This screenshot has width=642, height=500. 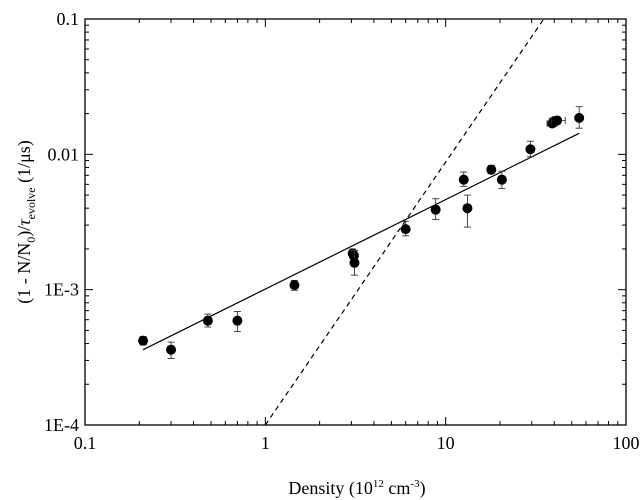 What do you see at coordinates (446, 443) in the screenshot?
I see `x-tick-label: 10` at bounding box center [446, 443].